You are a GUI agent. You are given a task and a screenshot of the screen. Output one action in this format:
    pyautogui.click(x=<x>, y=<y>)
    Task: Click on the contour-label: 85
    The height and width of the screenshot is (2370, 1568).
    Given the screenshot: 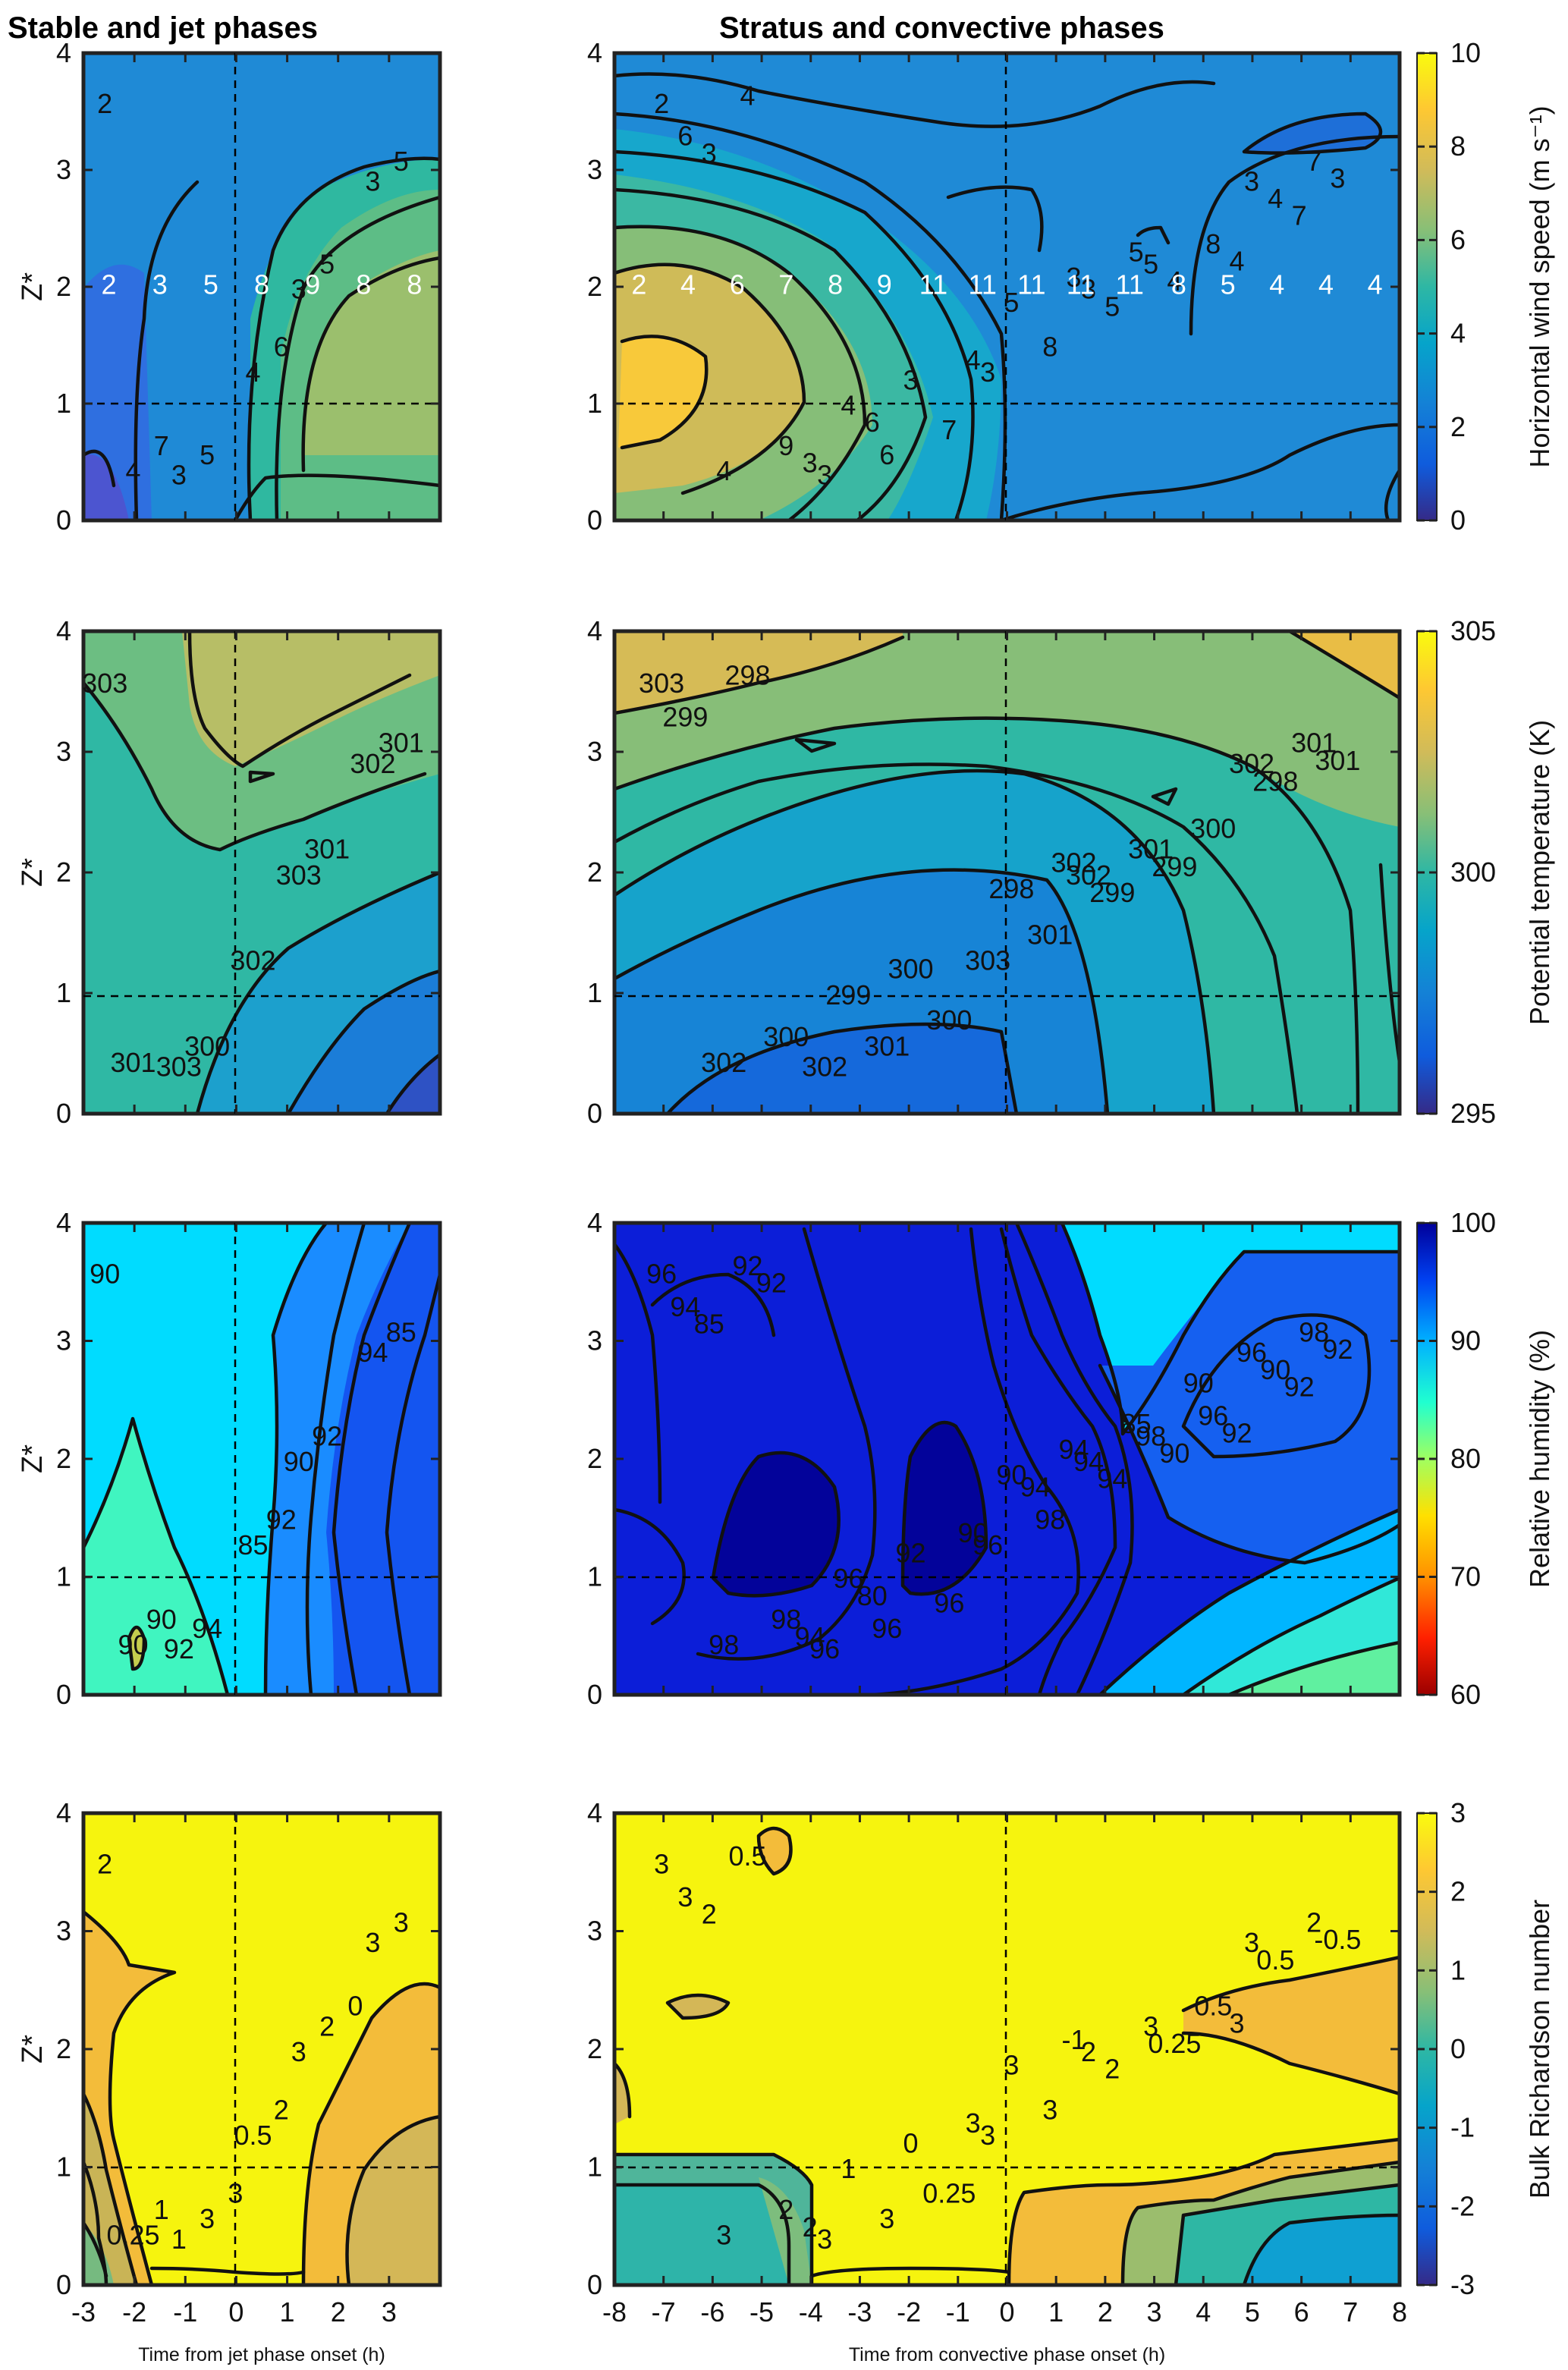 What is the action you would take?
    pyautogui.click(x=401, y=1331)
    